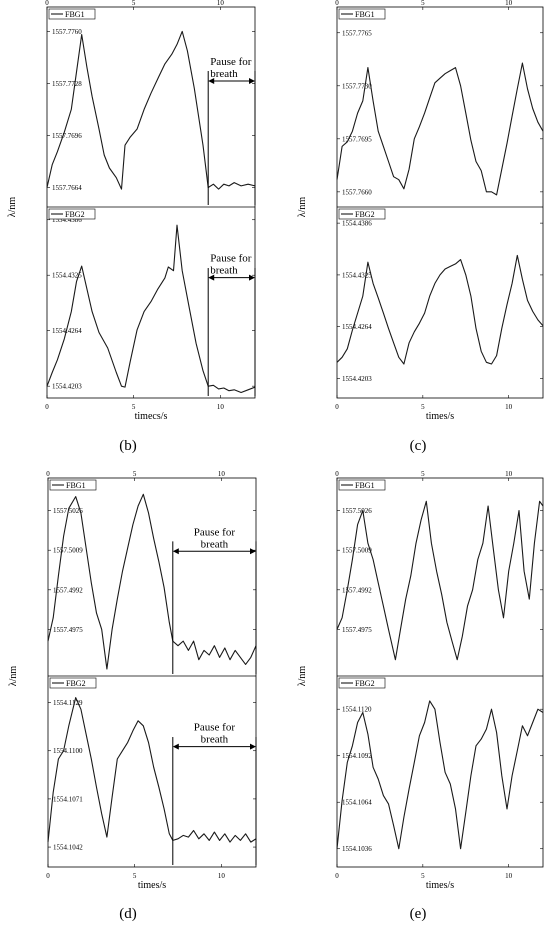 The image size is (550, 930). Describe the element at coordinates (357, 803) in the screenshot. I see `y-tick-label: 1554.1064` at that location.